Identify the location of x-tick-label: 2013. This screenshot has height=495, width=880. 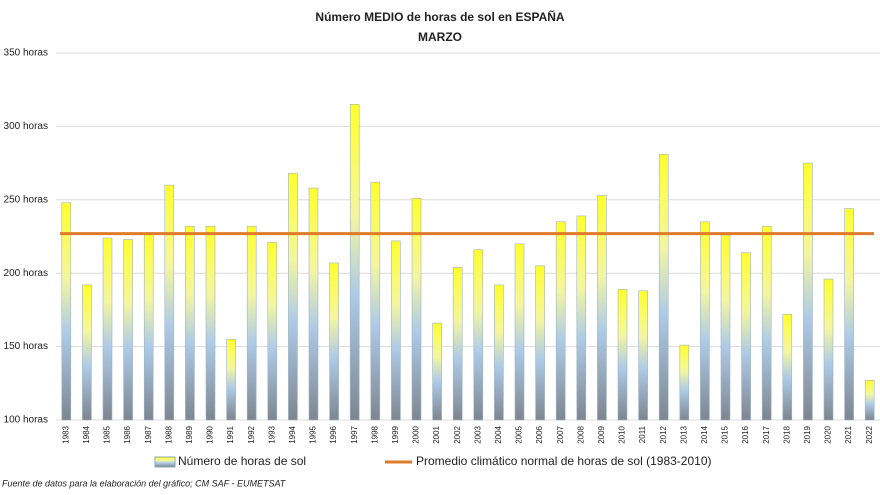
(683, 434).